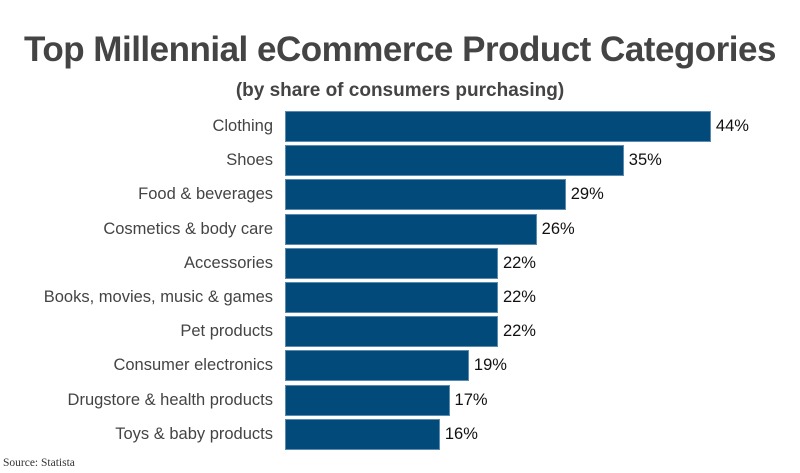  Describe the element at coordinates (194, 433) in the screenshot. I see `category-label: Toys & baby products` at that location.